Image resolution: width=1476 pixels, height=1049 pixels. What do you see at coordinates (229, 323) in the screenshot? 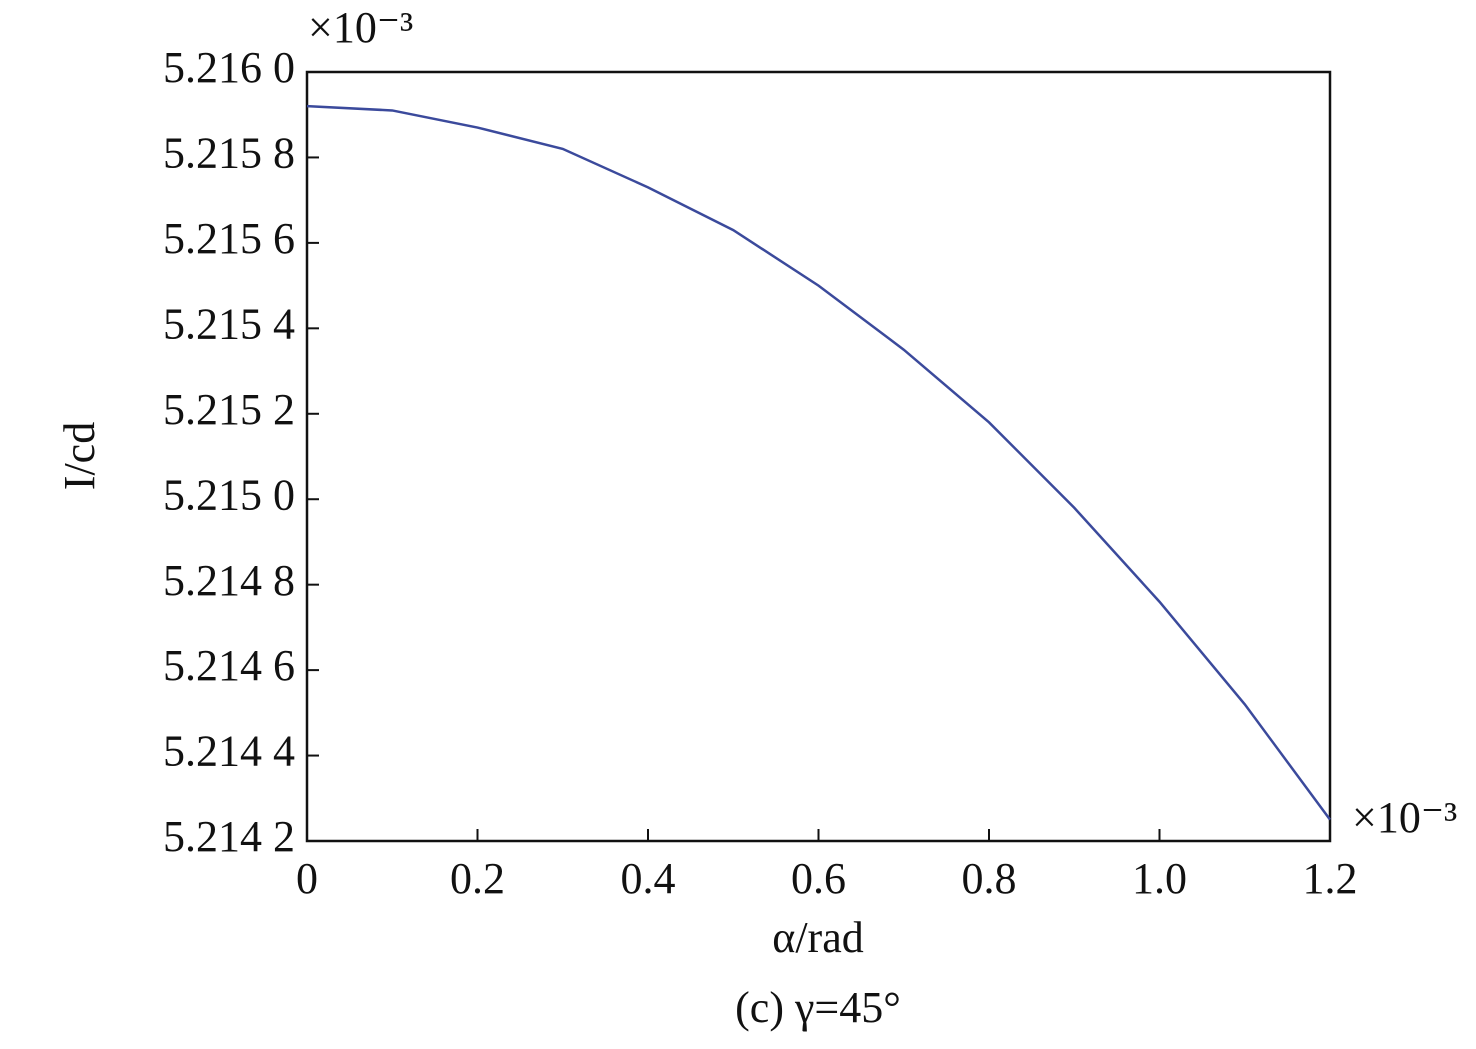
I see `y-tick-label: 5.215 4` at bounding box center [229, 323].